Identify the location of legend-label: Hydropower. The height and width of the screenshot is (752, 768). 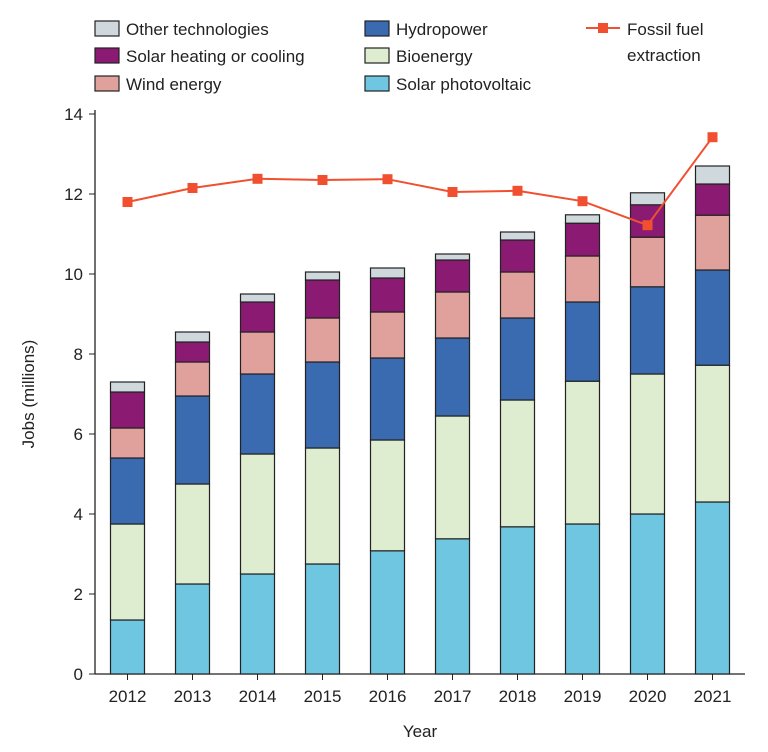
(442, 29).